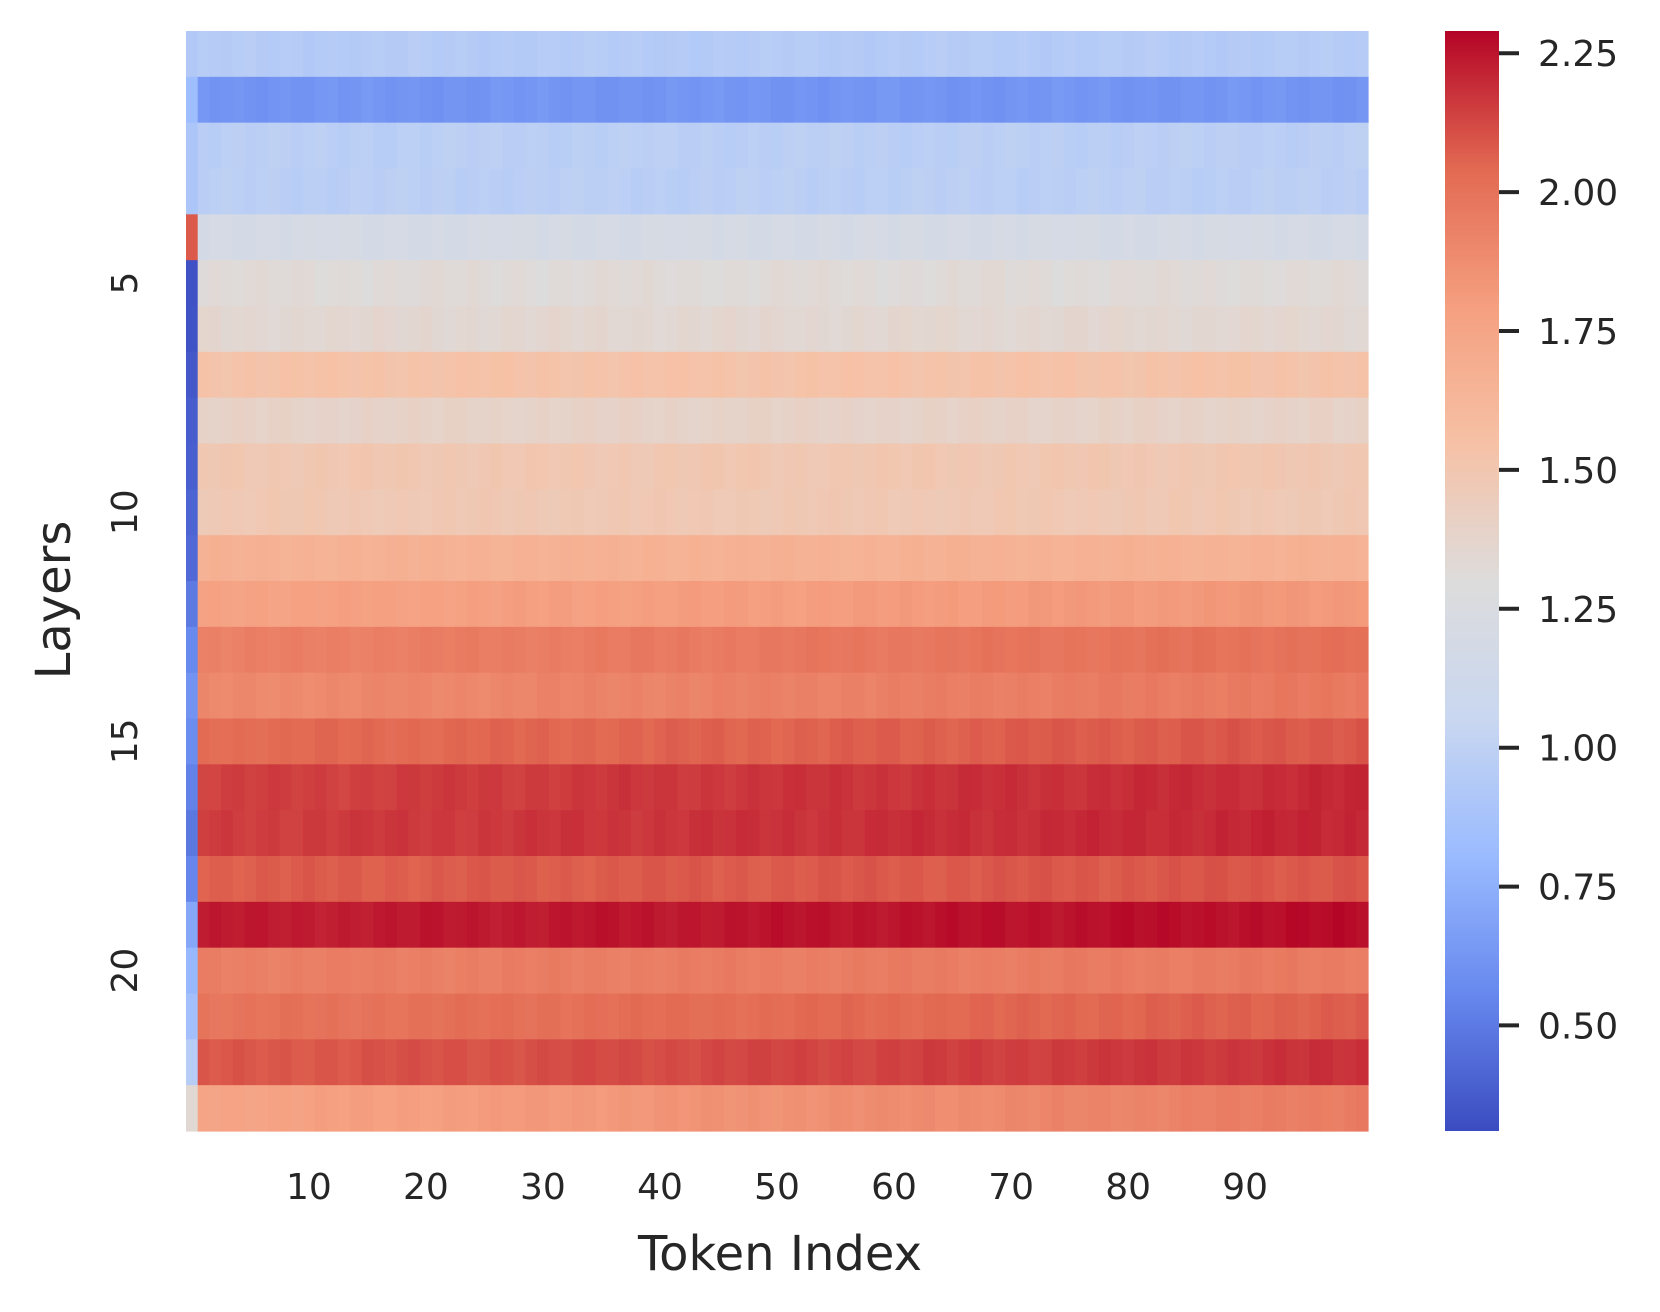 This screenshot has height=1312, width=1660. I want to click on colorbar-tick-label: 0.50, so click(1578, 1026).